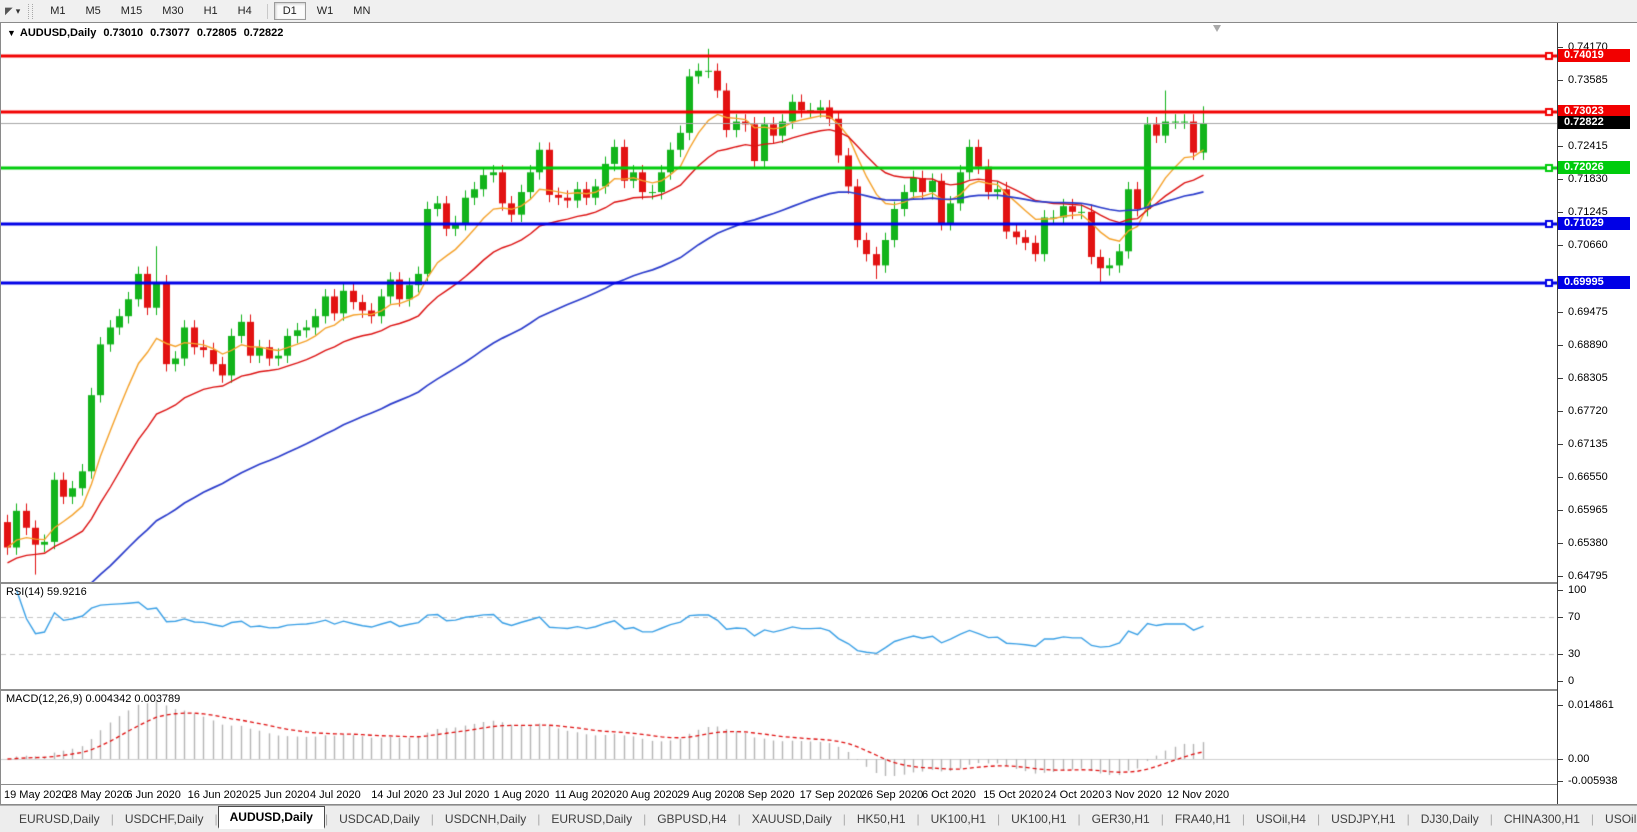 The width and height of the screenshot is (1637, 832). What do you see at coordinates (1449, 819) in the screenshot?
I see `symbol-tab-dj30-daily: DJ30,Daily` at bounding box center [1449, 819].